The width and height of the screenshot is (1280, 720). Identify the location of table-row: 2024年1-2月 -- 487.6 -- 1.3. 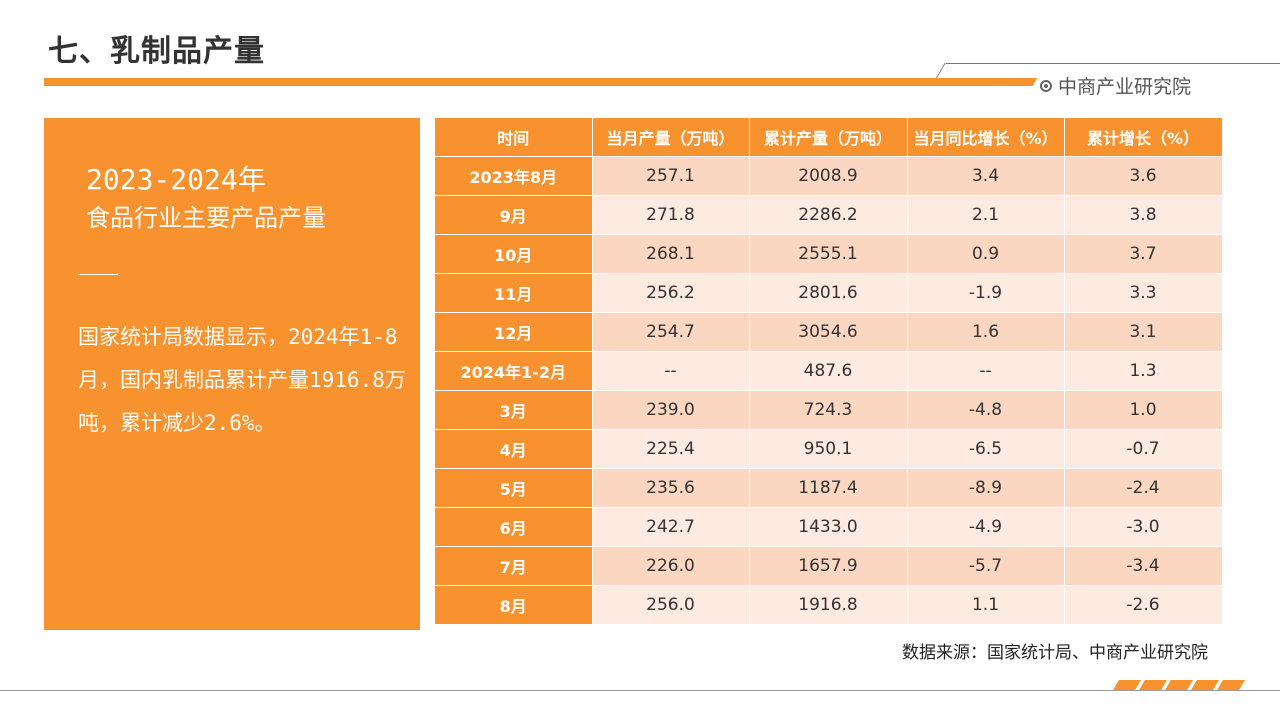
(829, 371).